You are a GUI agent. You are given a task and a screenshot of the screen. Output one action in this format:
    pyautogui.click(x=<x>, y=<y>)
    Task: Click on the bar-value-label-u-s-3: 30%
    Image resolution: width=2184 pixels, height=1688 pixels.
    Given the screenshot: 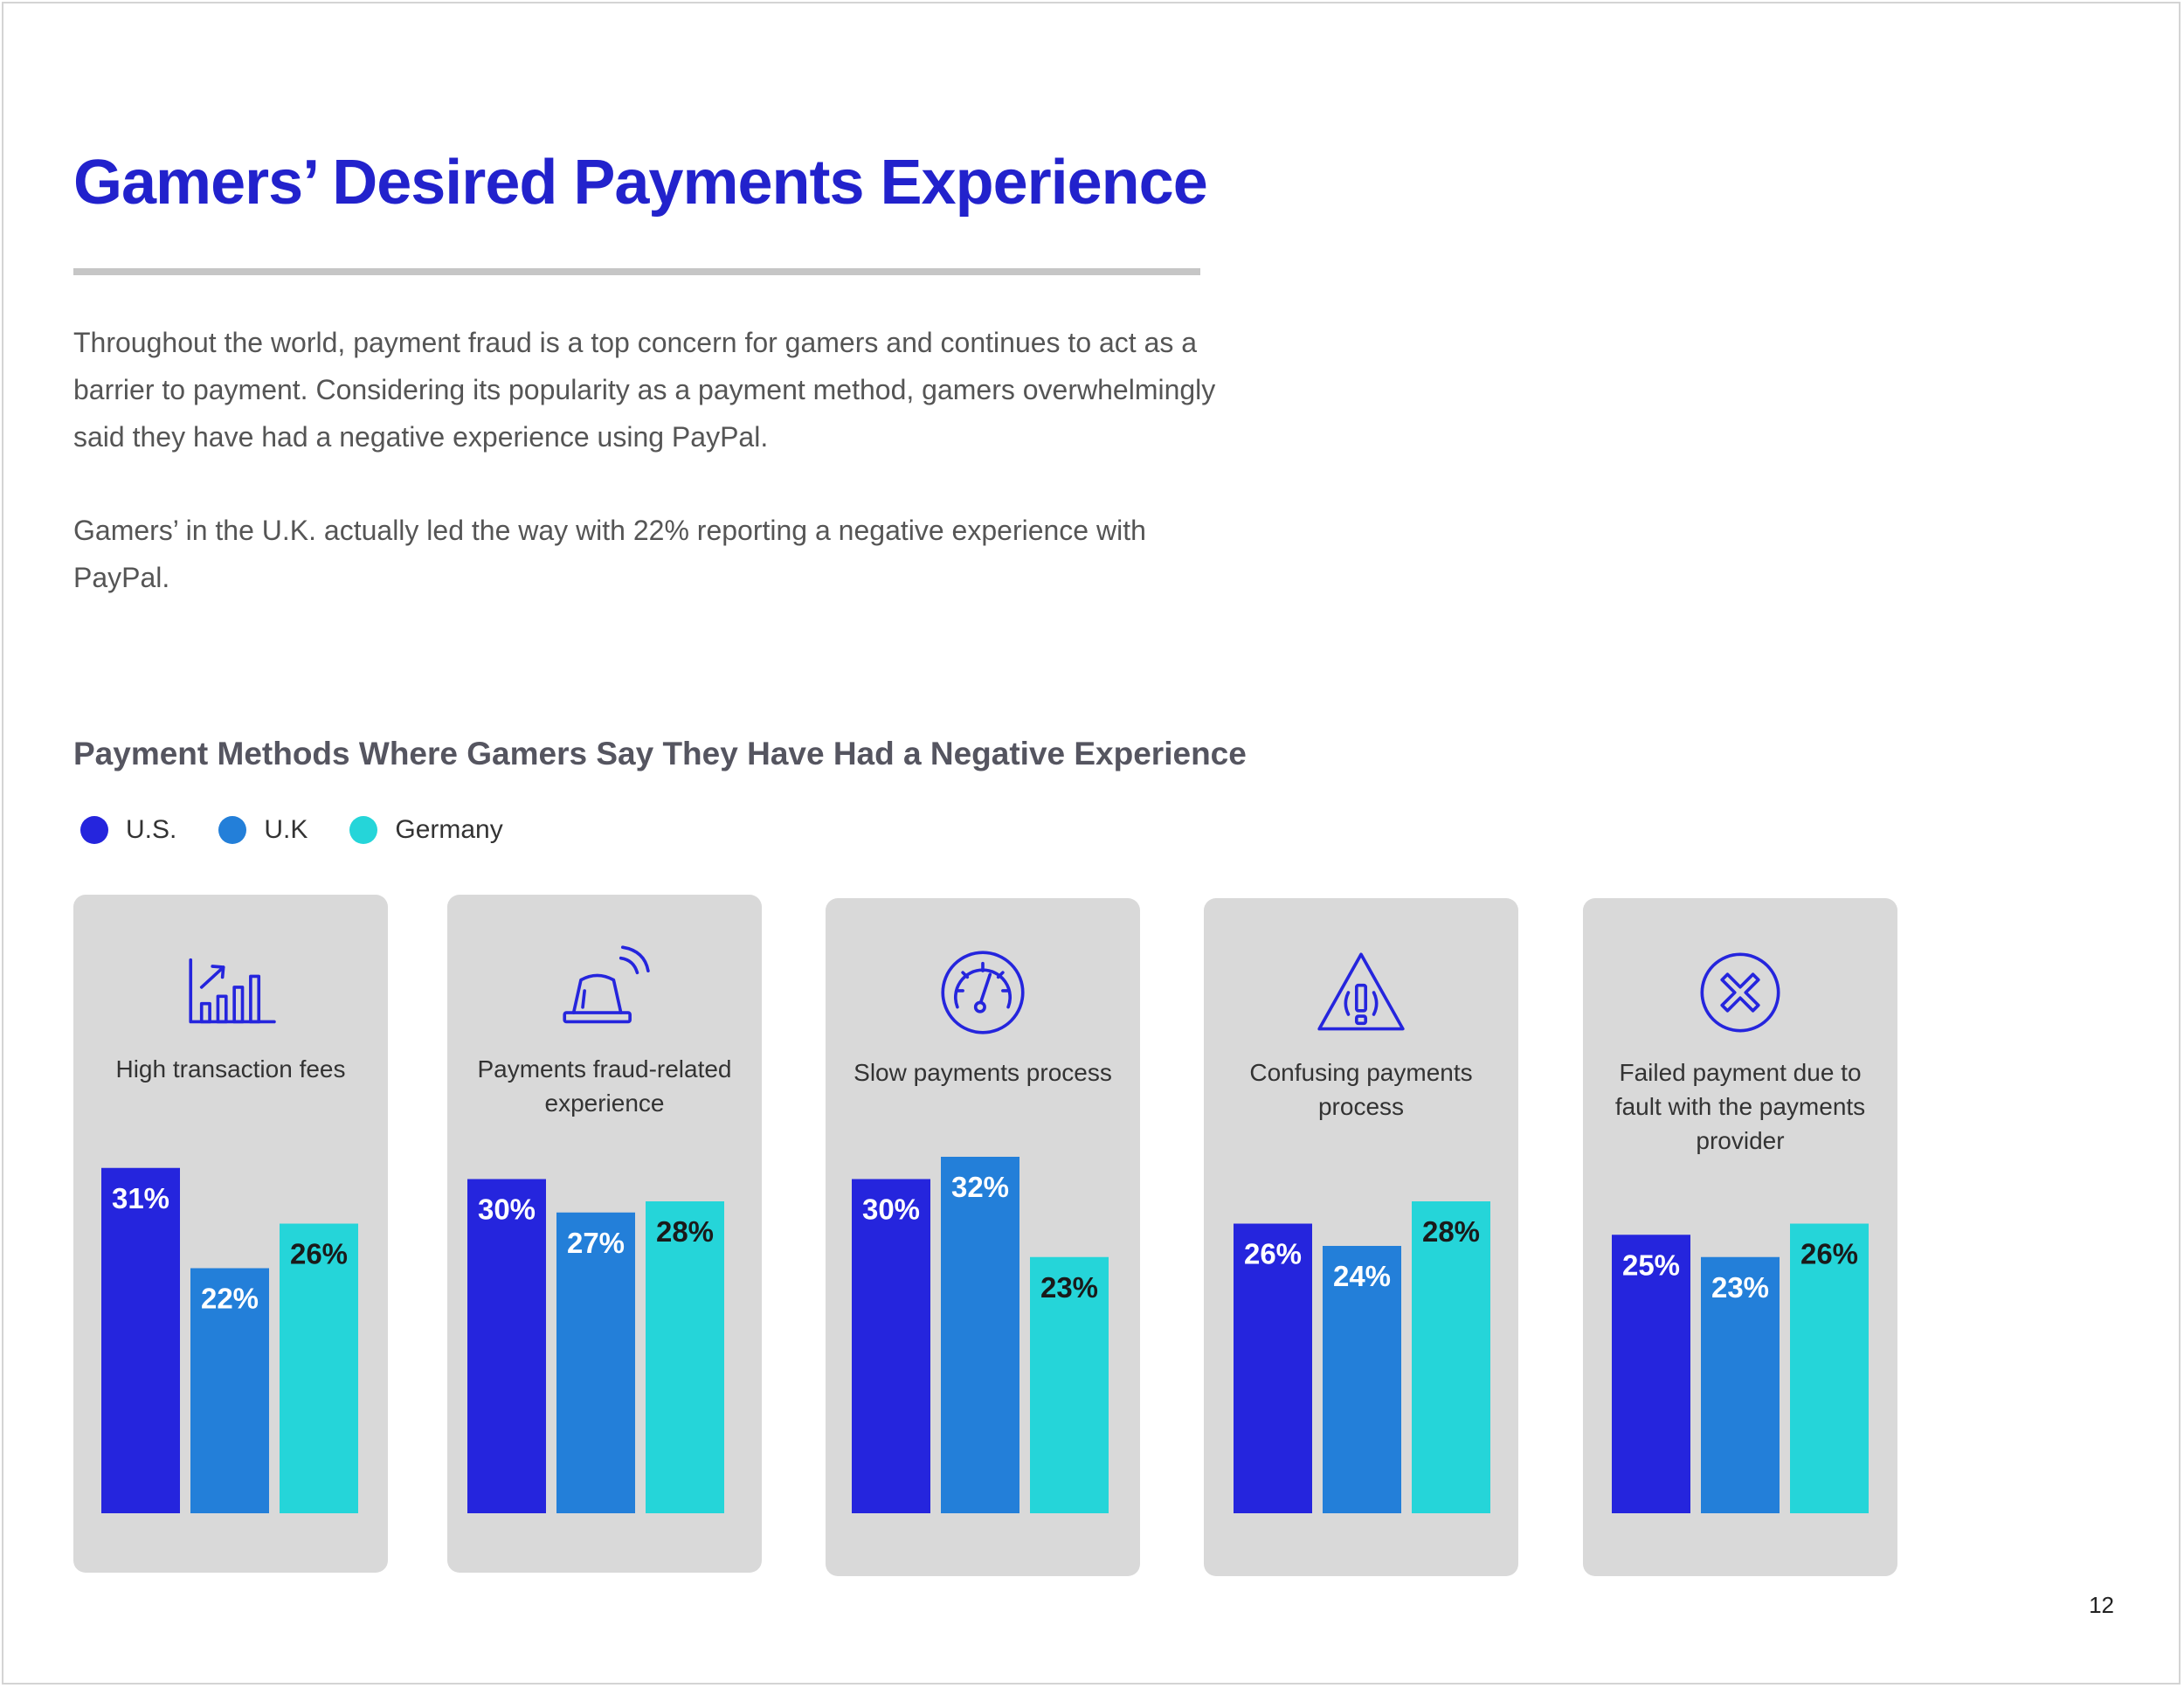 What is the action you would take?
    pyautogui.click(x=891, y=1209)
    